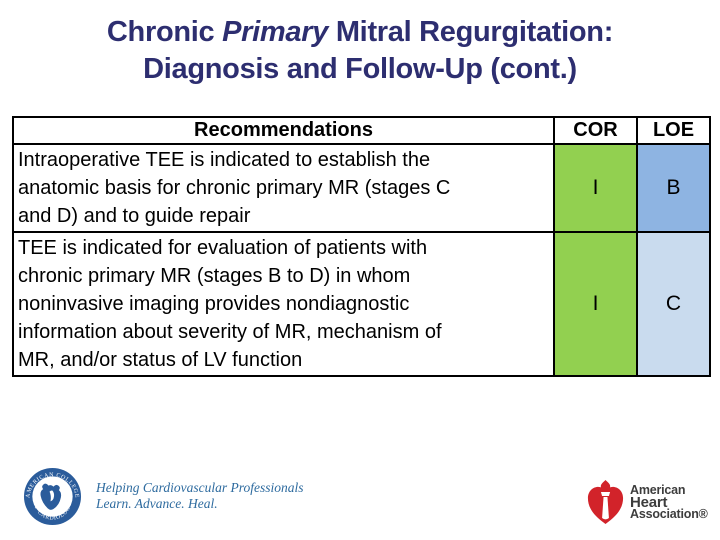 The width and height of the screenshot is (720, 540). I want to click on header-recommendations: Recommendations, so click(283, 130).